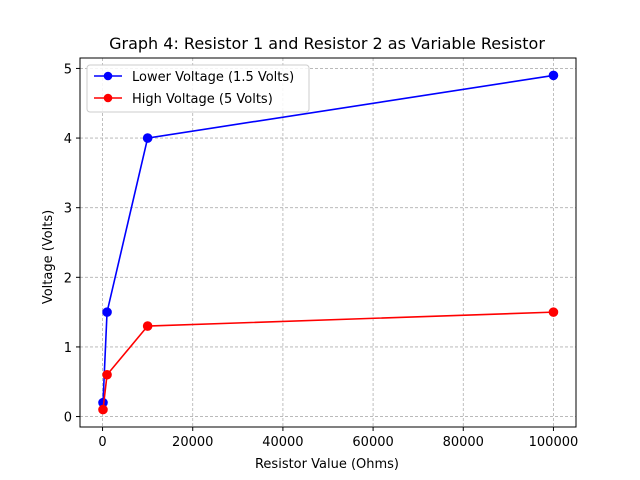  Describe the element at coordinates (327, 464) in the screenshot. I see `x-axis-label: Resistor Value (Ohms)` at that location.